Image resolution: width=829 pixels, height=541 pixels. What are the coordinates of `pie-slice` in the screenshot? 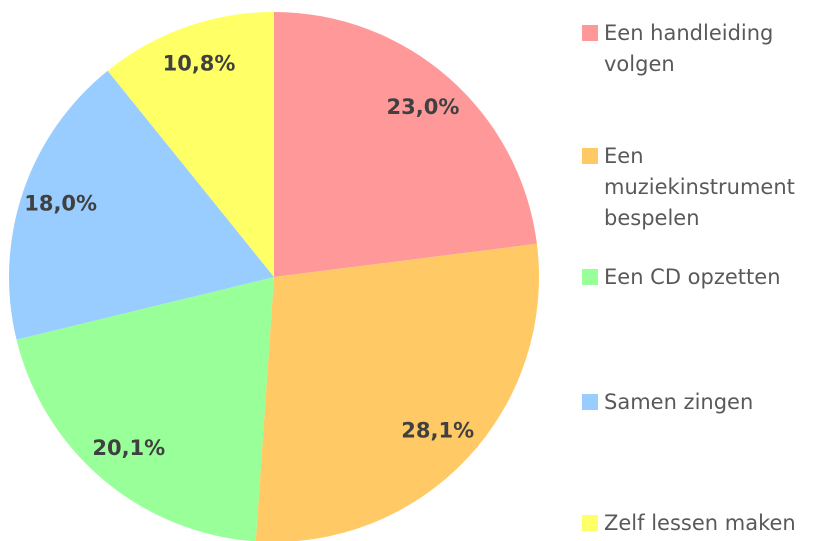 It's located at (190, 144).